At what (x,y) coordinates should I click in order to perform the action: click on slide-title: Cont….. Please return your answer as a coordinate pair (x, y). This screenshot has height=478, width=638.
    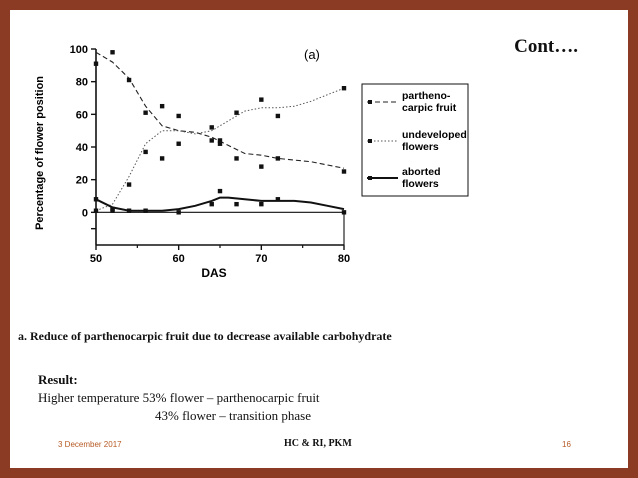
    Looking at the image, I should click on (546, 46).